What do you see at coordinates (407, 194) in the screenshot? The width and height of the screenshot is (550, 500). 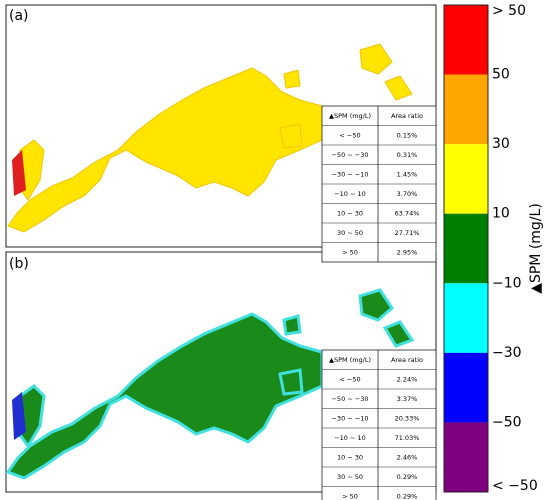 I see `table-cell: 3.70%` at bounding box center [407, 194].